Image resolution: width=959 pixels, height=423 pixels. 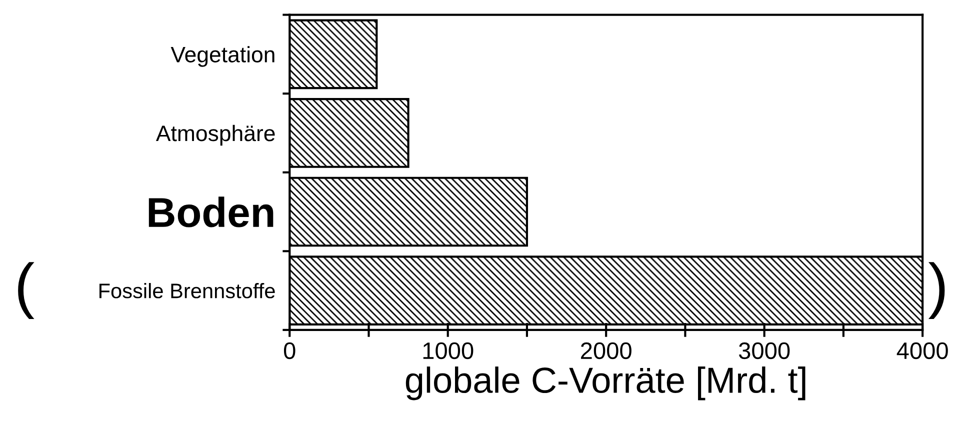 What do you see at coordinates (211, 212) in the screenshot?
I see `y-tick-label: Boden` at bounding box center [211, 212].